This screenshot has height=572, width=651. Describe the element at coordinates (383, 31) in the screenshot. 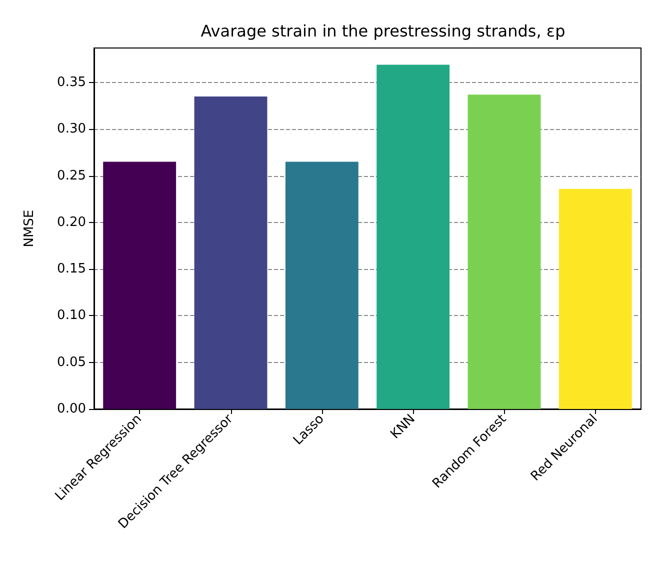

I see `chart-title: Avarage strain in the prestressing strands, εp` at that location.